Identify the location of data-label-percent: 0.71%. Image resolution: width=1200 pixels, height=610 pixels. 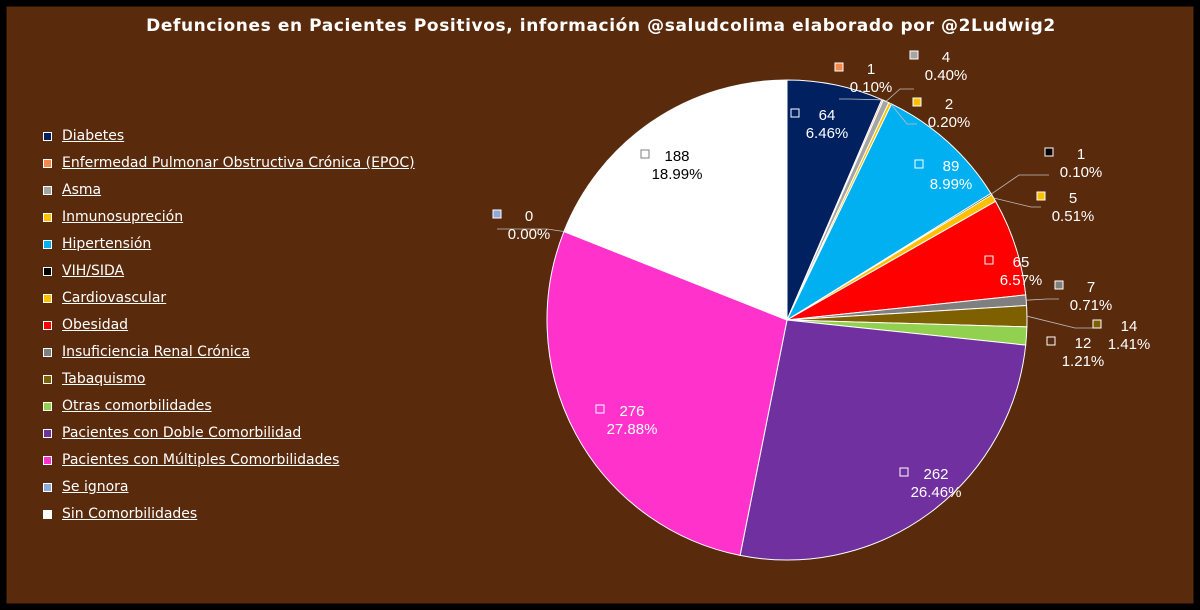
(1091, 305).